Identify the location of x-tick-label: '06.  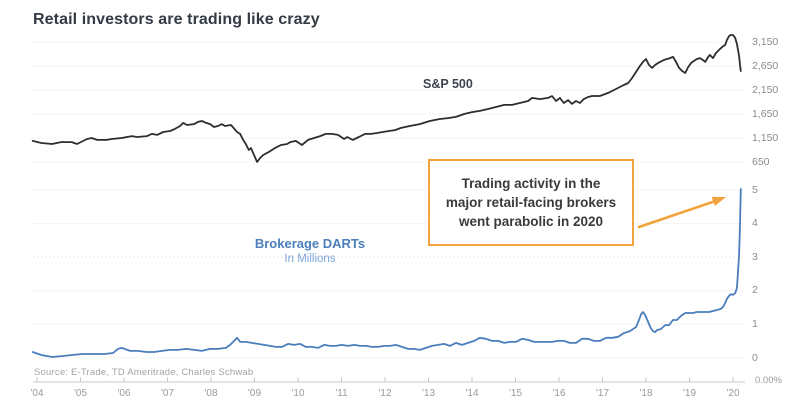
(124, 393).